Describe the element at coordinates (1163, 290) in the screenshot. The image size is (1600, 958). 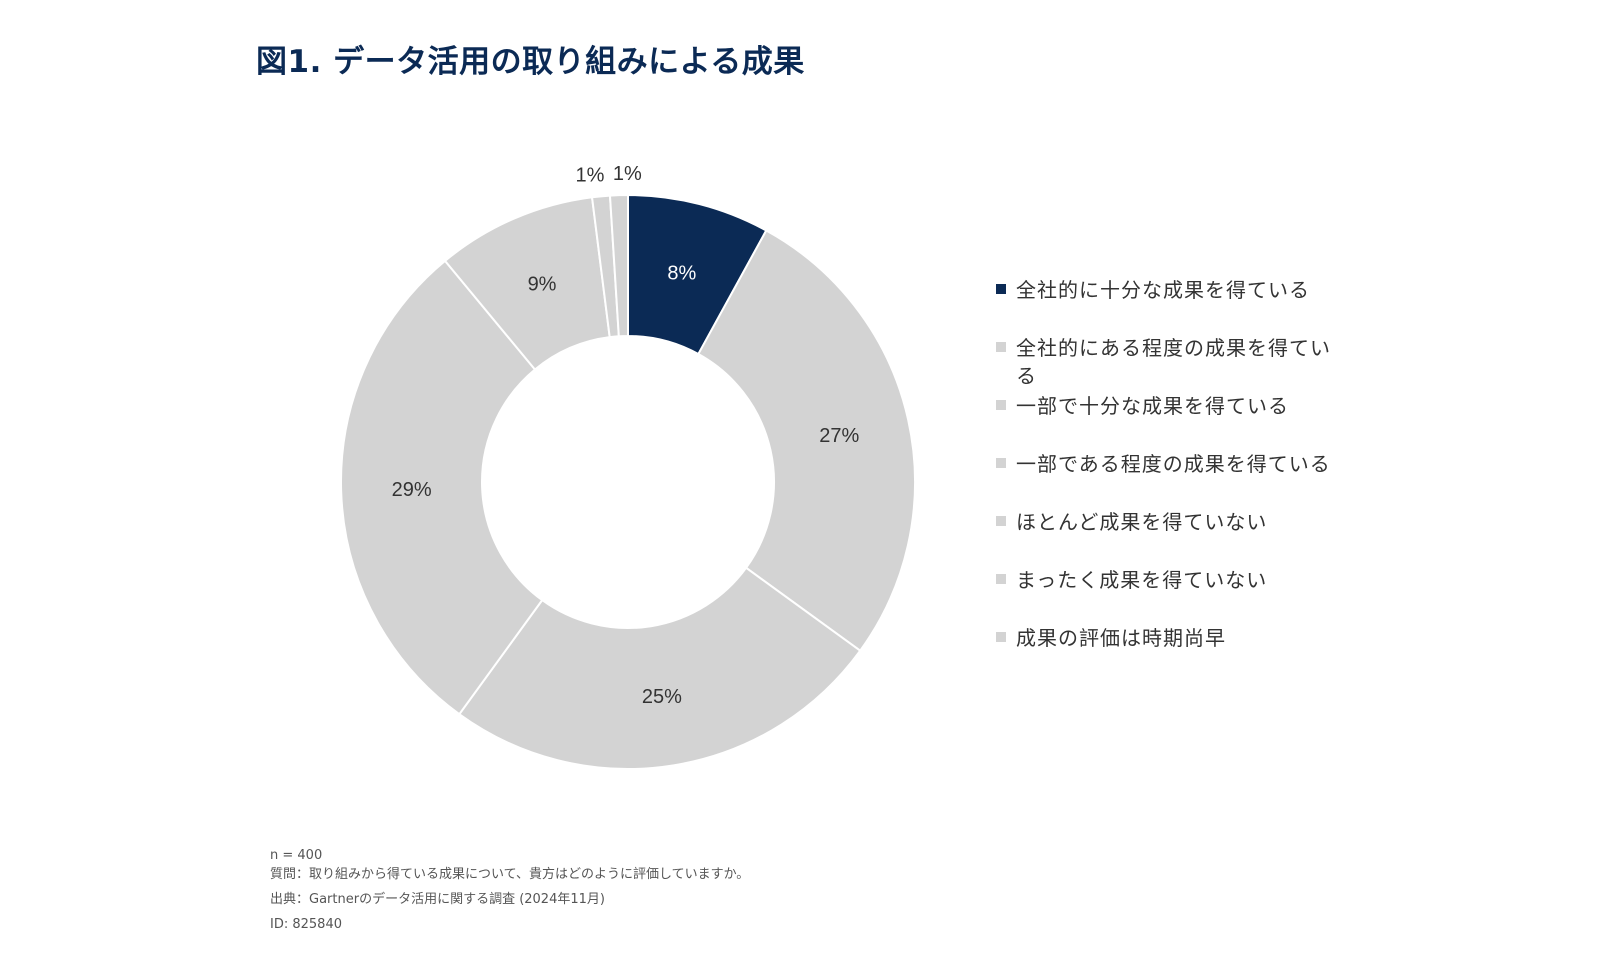
I see `legend-label: 全社的に十分な成果を得ている` at that location.